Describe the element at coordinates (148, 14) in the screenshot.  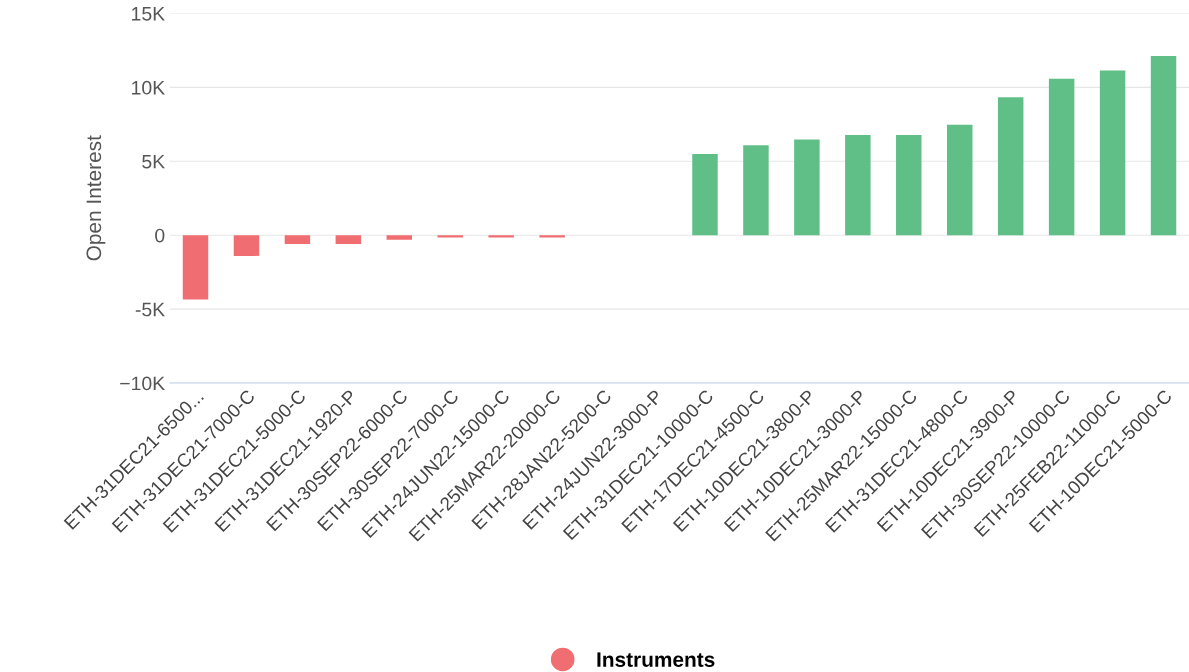
I see `y-tick-label: 15K` at that location.